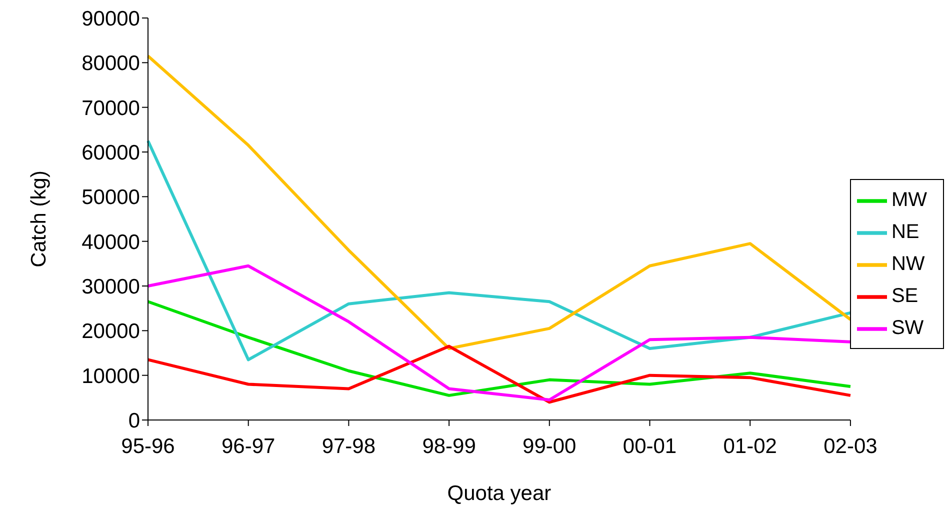 The height and width of the screenshot is (528, 952). I want to click on legend-label: NW, so click(908, 264).